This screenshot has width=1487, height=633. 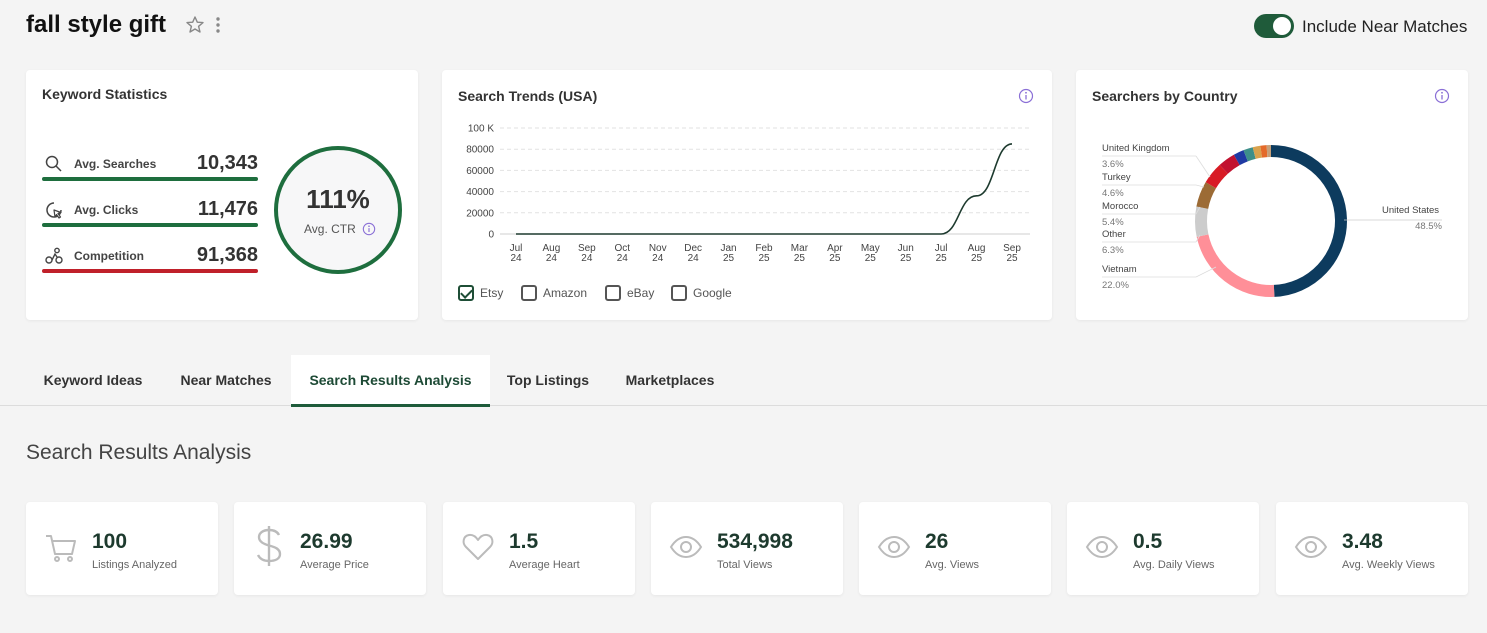 What do you see at coordinates (745, 565) in the screenshot?
I see `metric-label: Total Views` at bounding box center [745, 565].